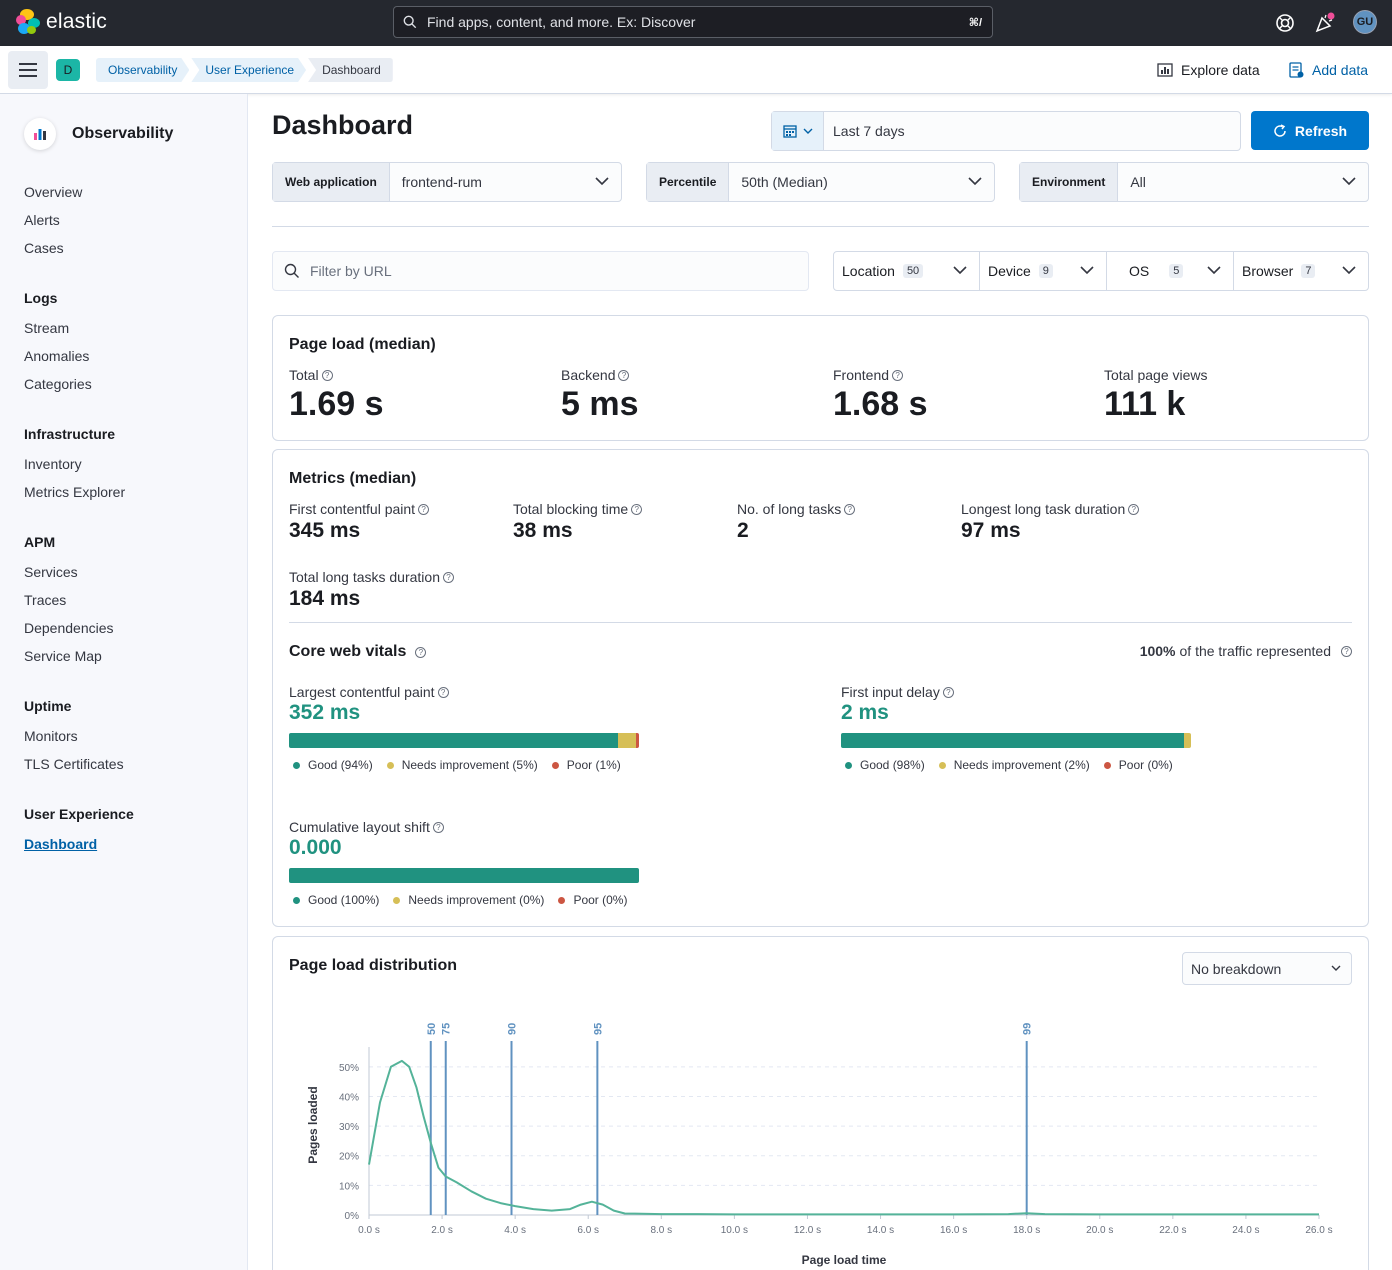  Describe the element at coordinates (366, 827) in the screenshot. I see `cls-label: Cumulative layout shift?` at that location.